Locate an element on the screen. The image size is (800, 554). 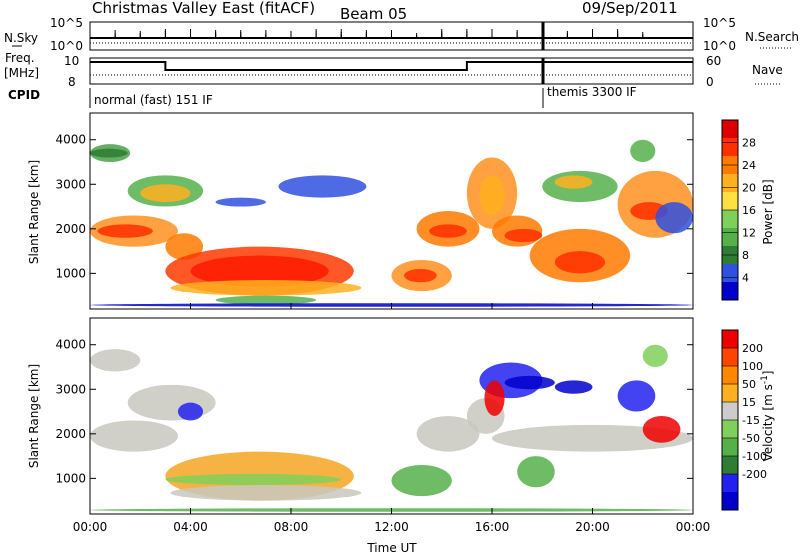
nsearch-label: N.Search is located at coordinates (772, 37).